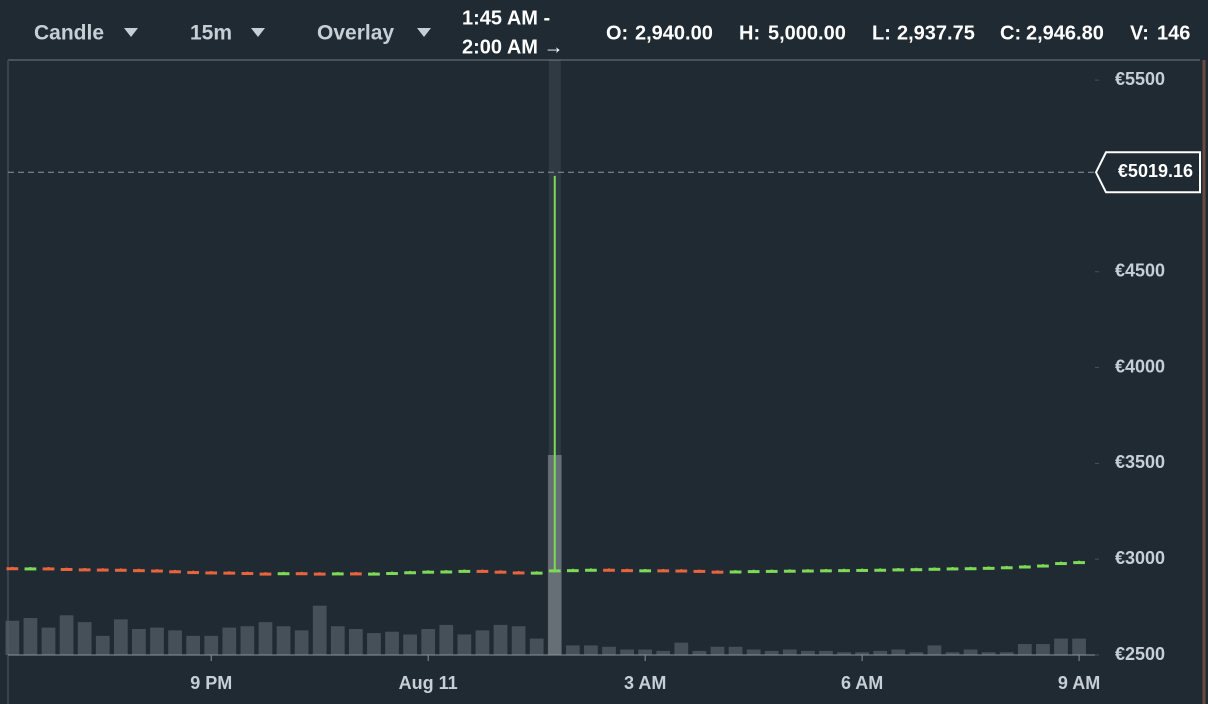 The width and height of the screenshot is (1208, 704). What do you see at coordinates (1140, 270) in the screenshot?
I see `y-tick-label: €4500` at bounding box center [1140, 270].